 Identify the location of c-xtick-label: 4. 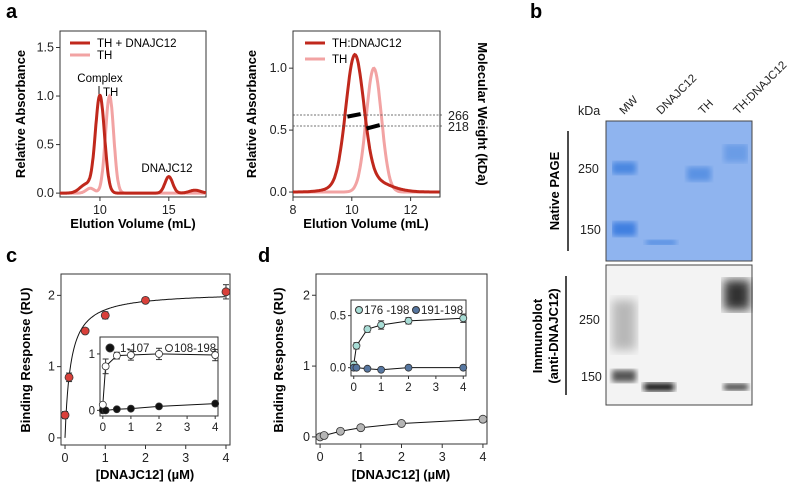
(225, 458).